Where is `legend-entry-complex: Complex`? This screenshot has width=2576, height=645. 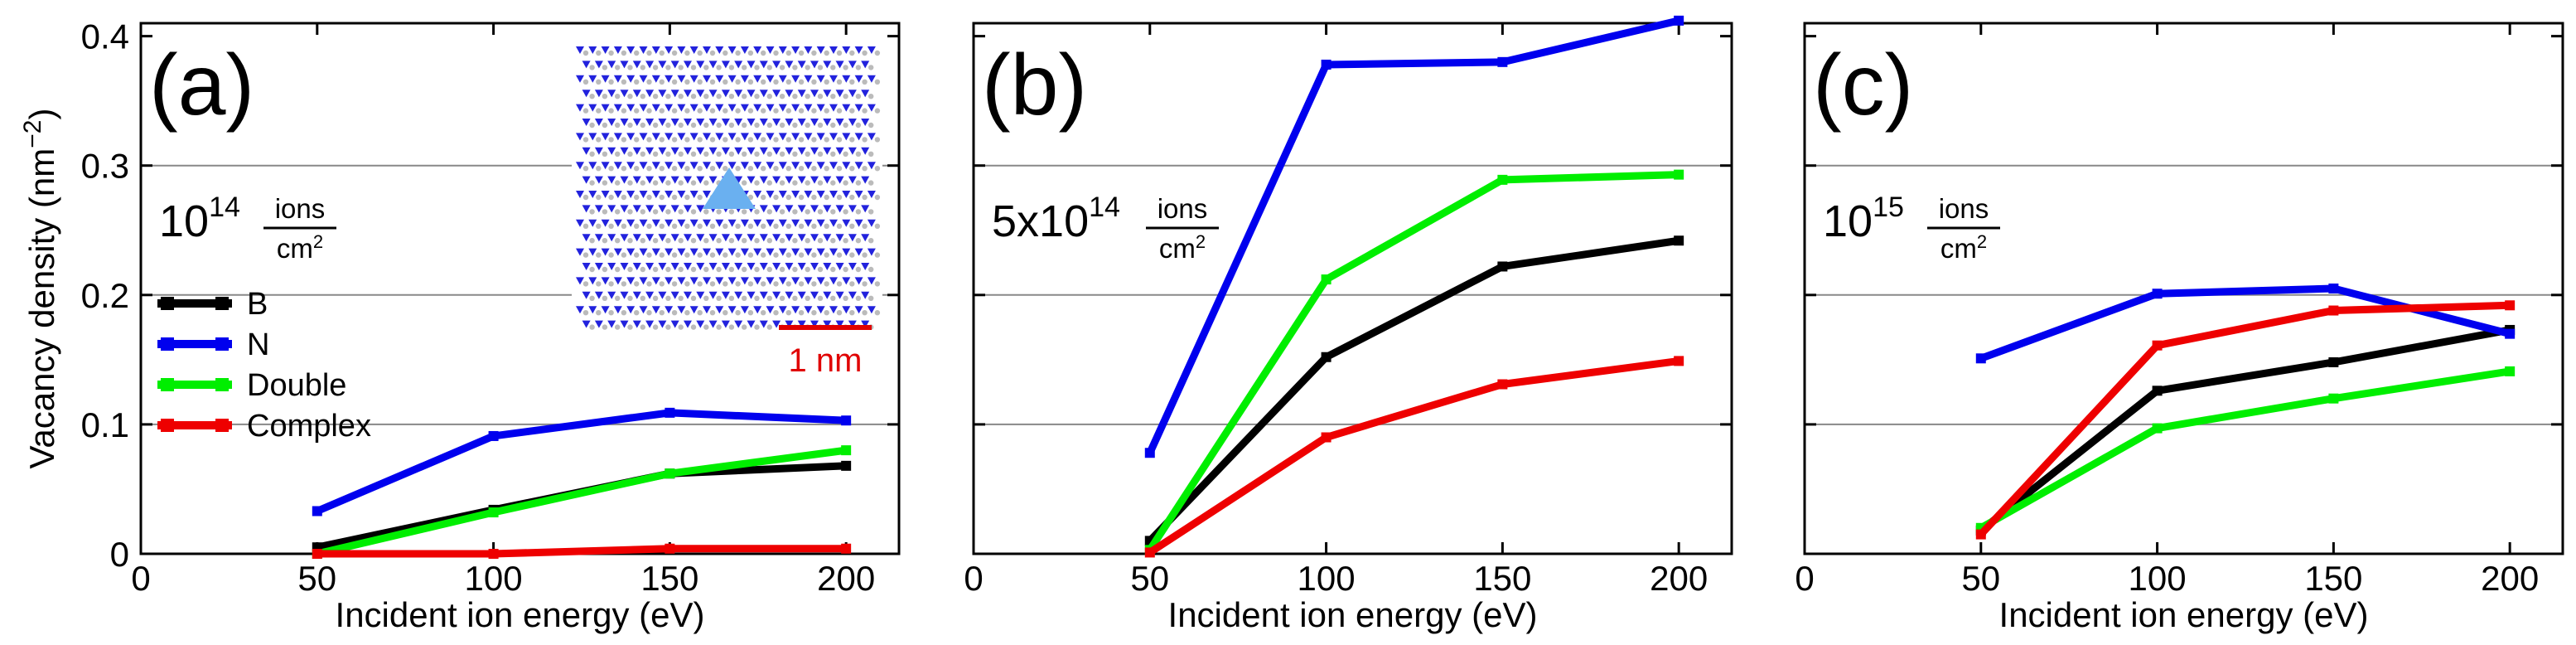
legend-entry-complex: Complex is located at coordinates (309, 427).